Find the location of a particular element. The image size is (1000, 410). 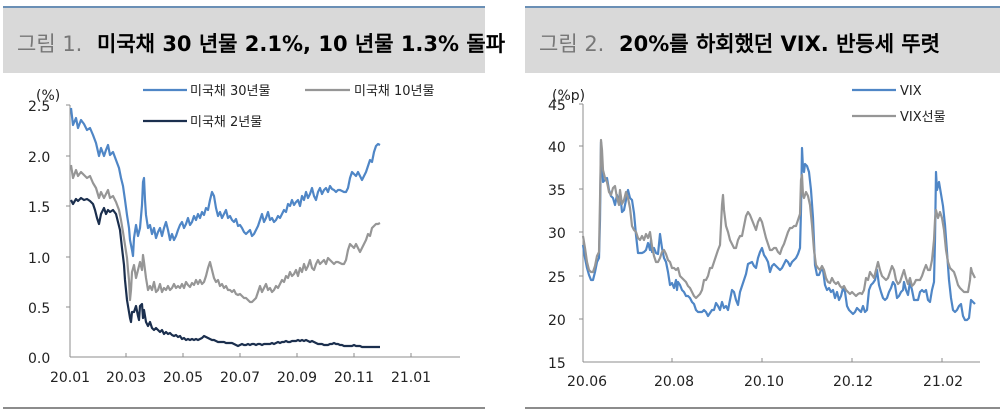

figure-2-bottom-rule is located at coordinates (762, 408).